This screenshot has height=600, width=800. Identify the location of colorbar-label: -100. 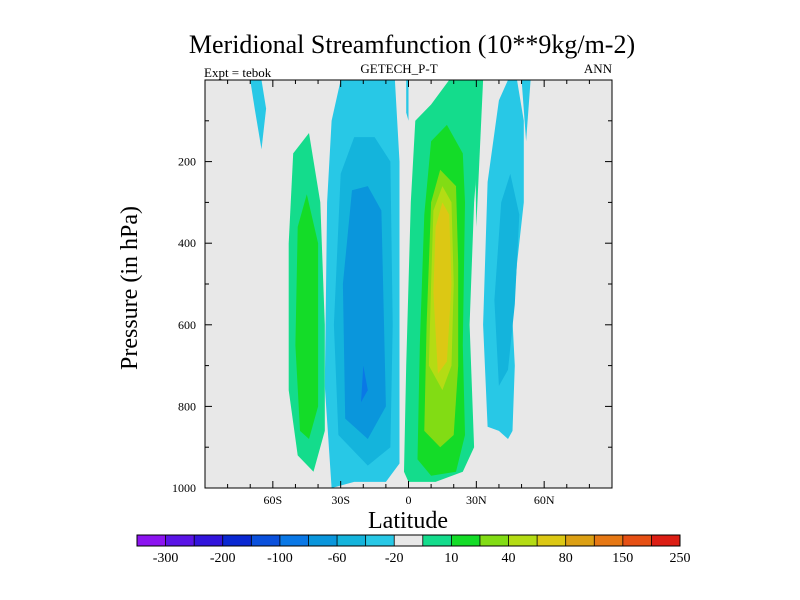
(280, 558).